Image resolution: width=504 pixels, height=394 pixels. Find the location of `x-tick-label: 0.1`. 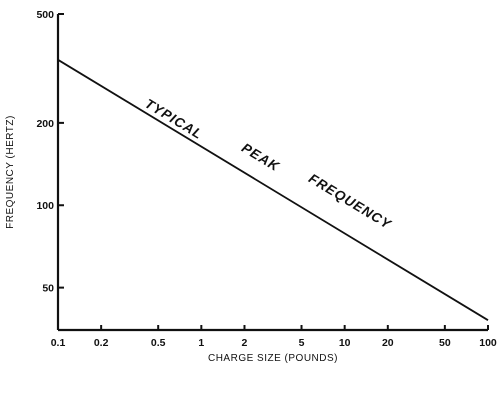

x-tick-label: 0.1 is located at coordinates (58, 343).